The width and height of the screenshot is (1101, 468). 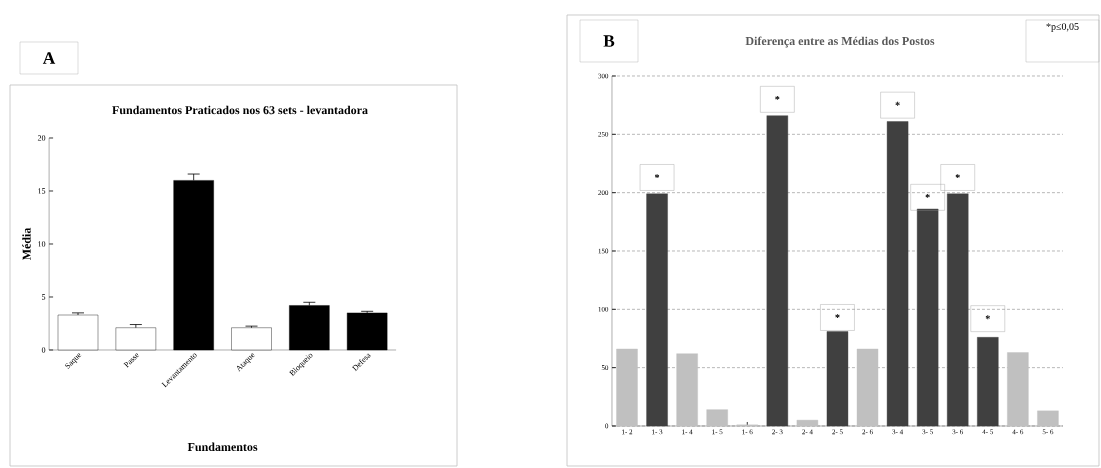 What do you see at coordinates (222, 447) in the screenshot?
I see `x-axis-title: Fundamentos` at bounding box center [222, 447].